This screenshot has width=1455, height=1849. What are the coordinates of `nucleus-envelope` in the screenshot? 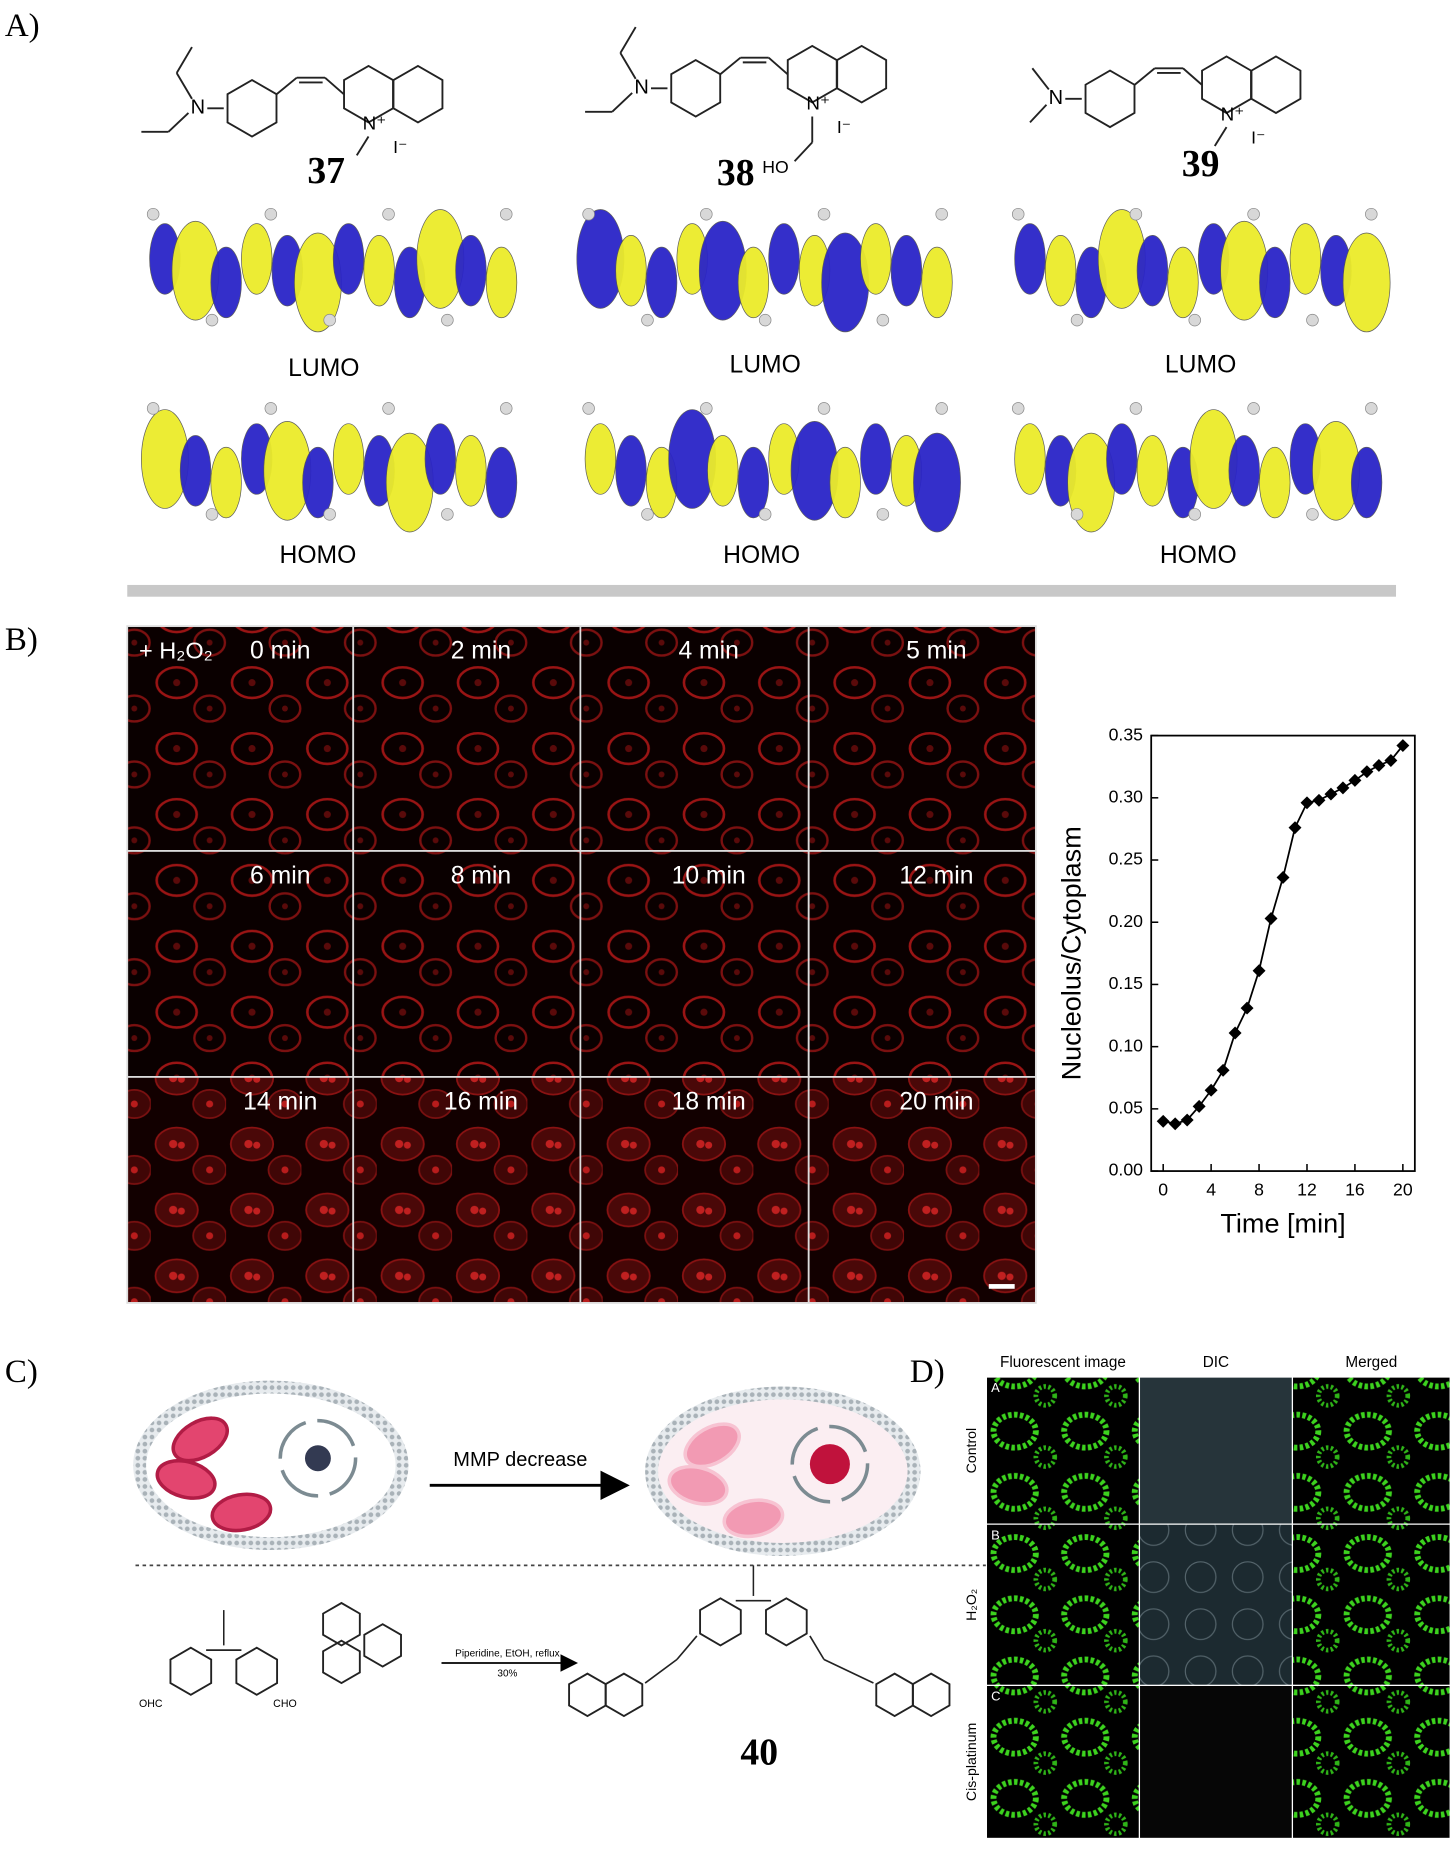 It's located at (318, 1458).